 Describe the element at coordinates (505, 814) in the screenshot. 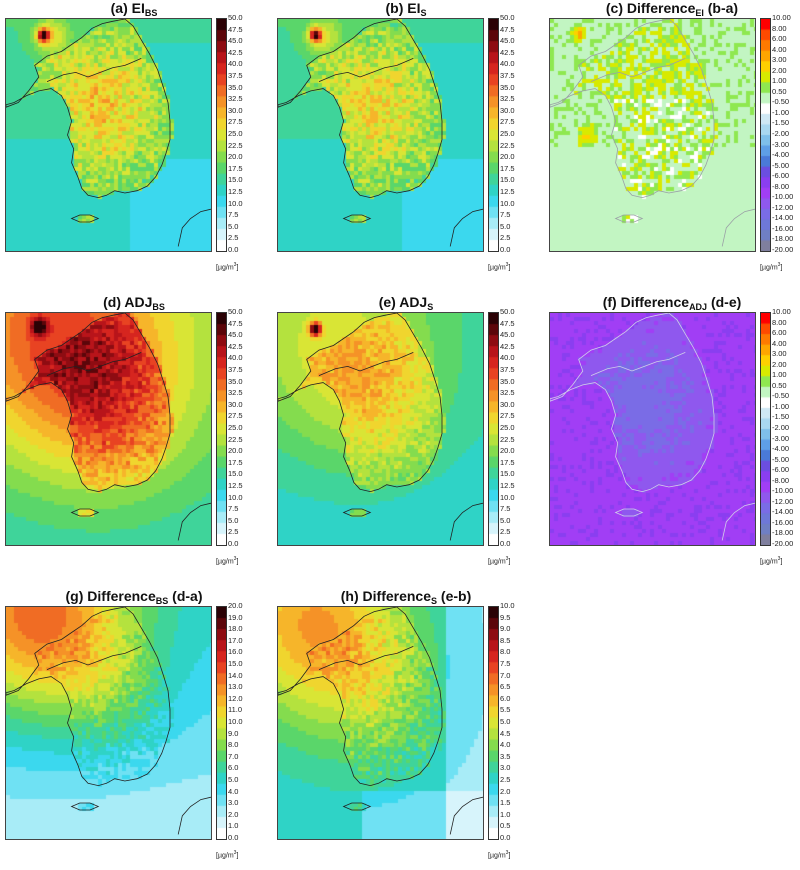

I see `tick-label: 1.0` at that location.